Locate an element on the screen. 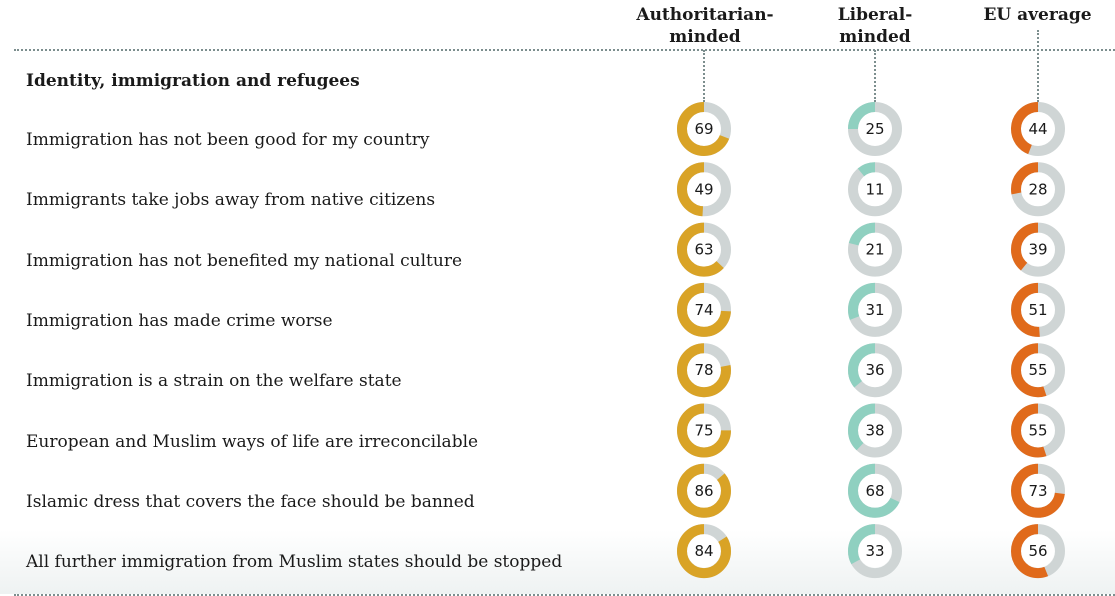 The width and height of the screenshot is (1115, 596). donut-2-2: 39 is located at coordinates (1038, 249).